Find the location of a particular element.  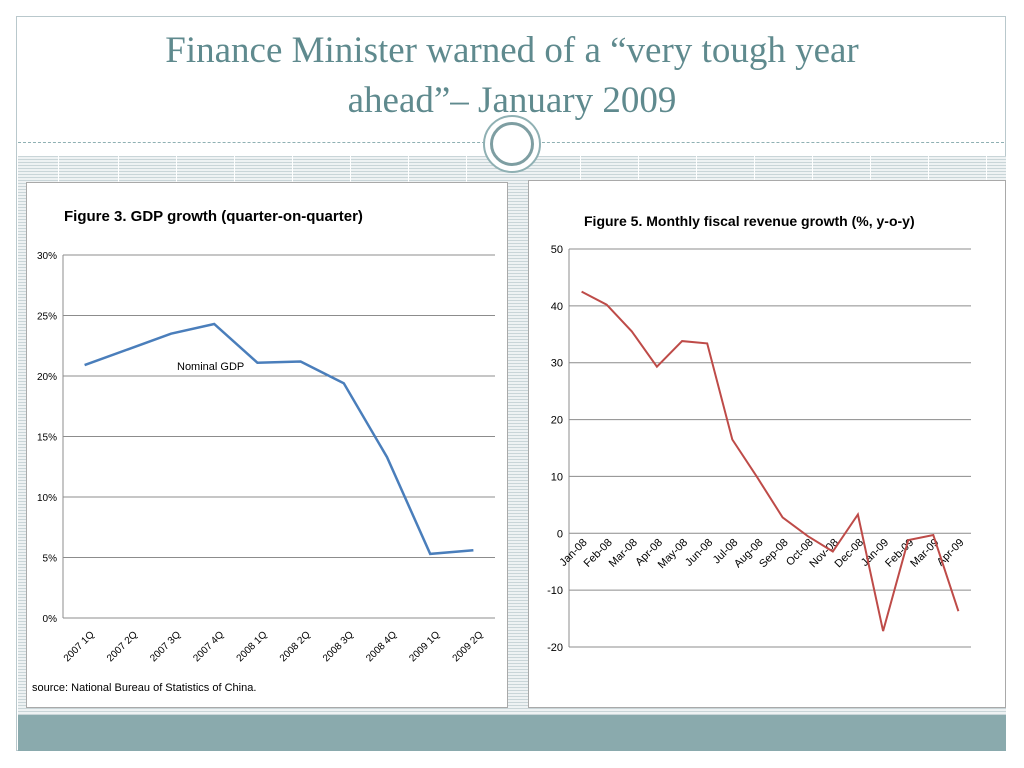

bottom-stripe-band is located at coordinates (512, 712).